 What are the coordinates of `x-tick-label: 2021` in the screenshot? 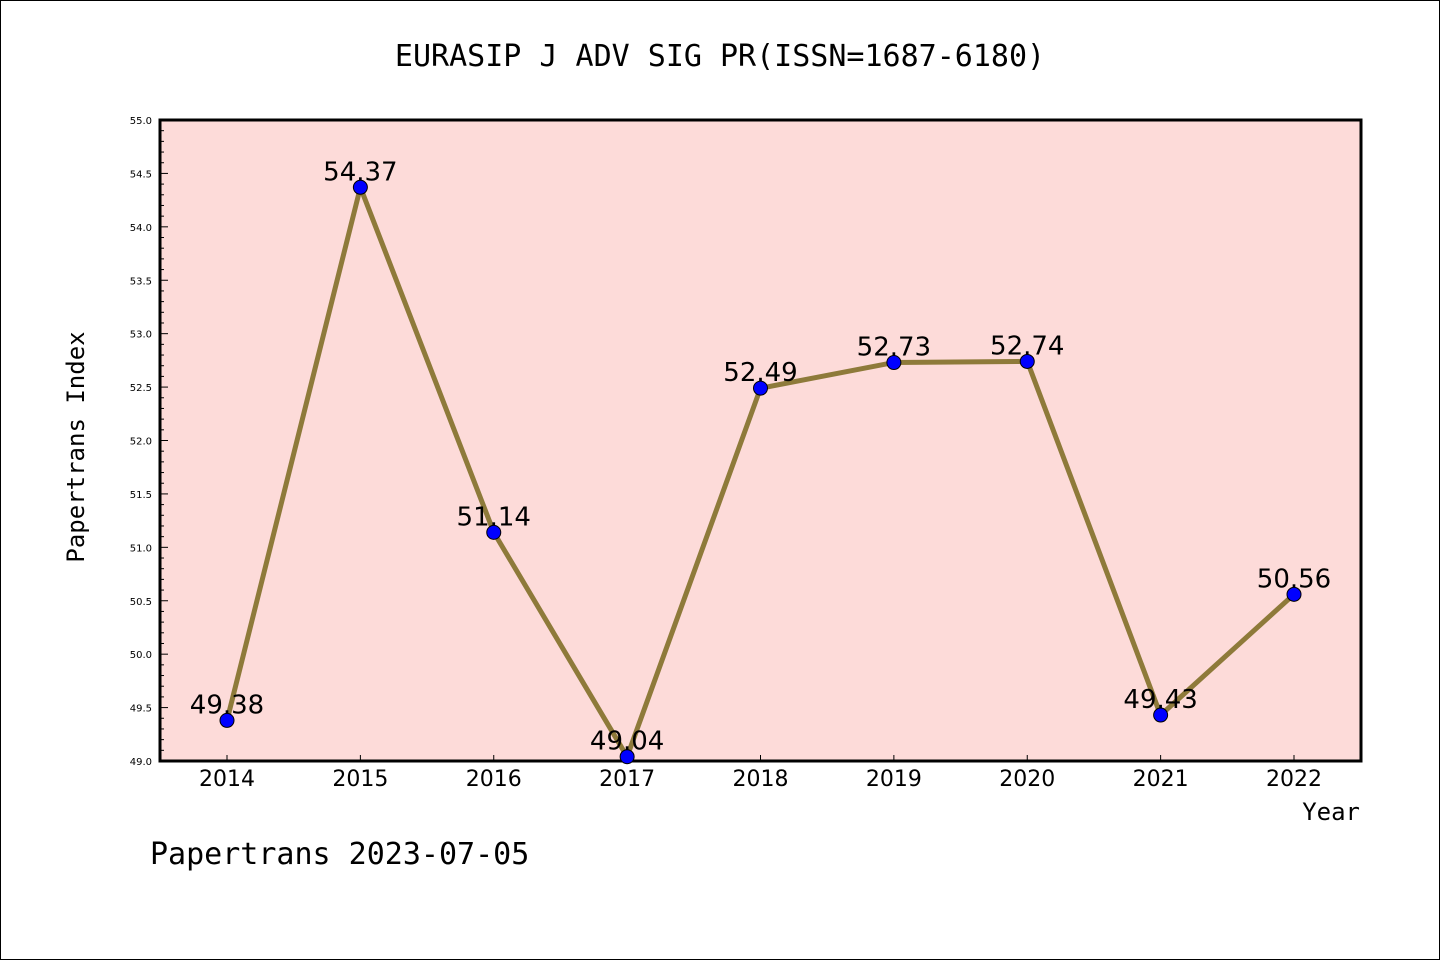 It's located at (1161, 779).